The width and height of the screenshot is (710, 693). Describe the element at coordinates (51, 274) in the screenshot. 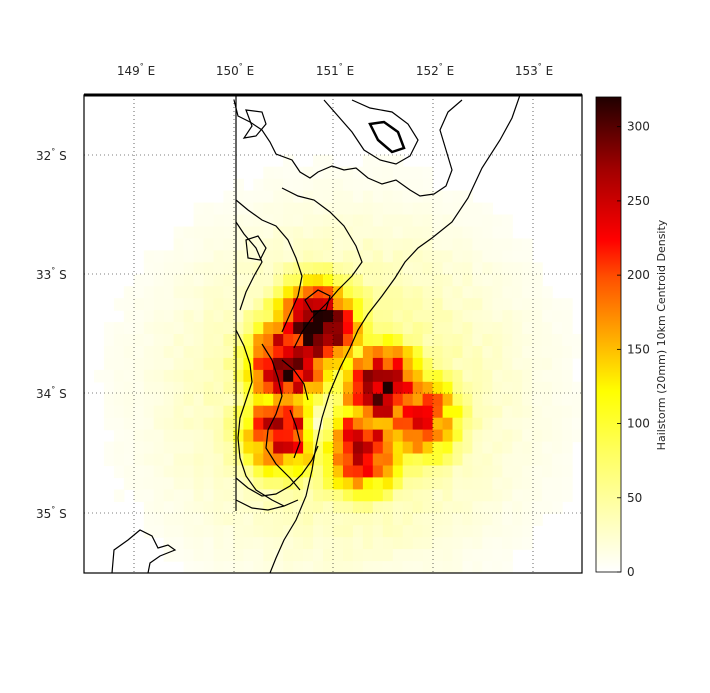

I see `lat-tick-33: 33° S` at that location.